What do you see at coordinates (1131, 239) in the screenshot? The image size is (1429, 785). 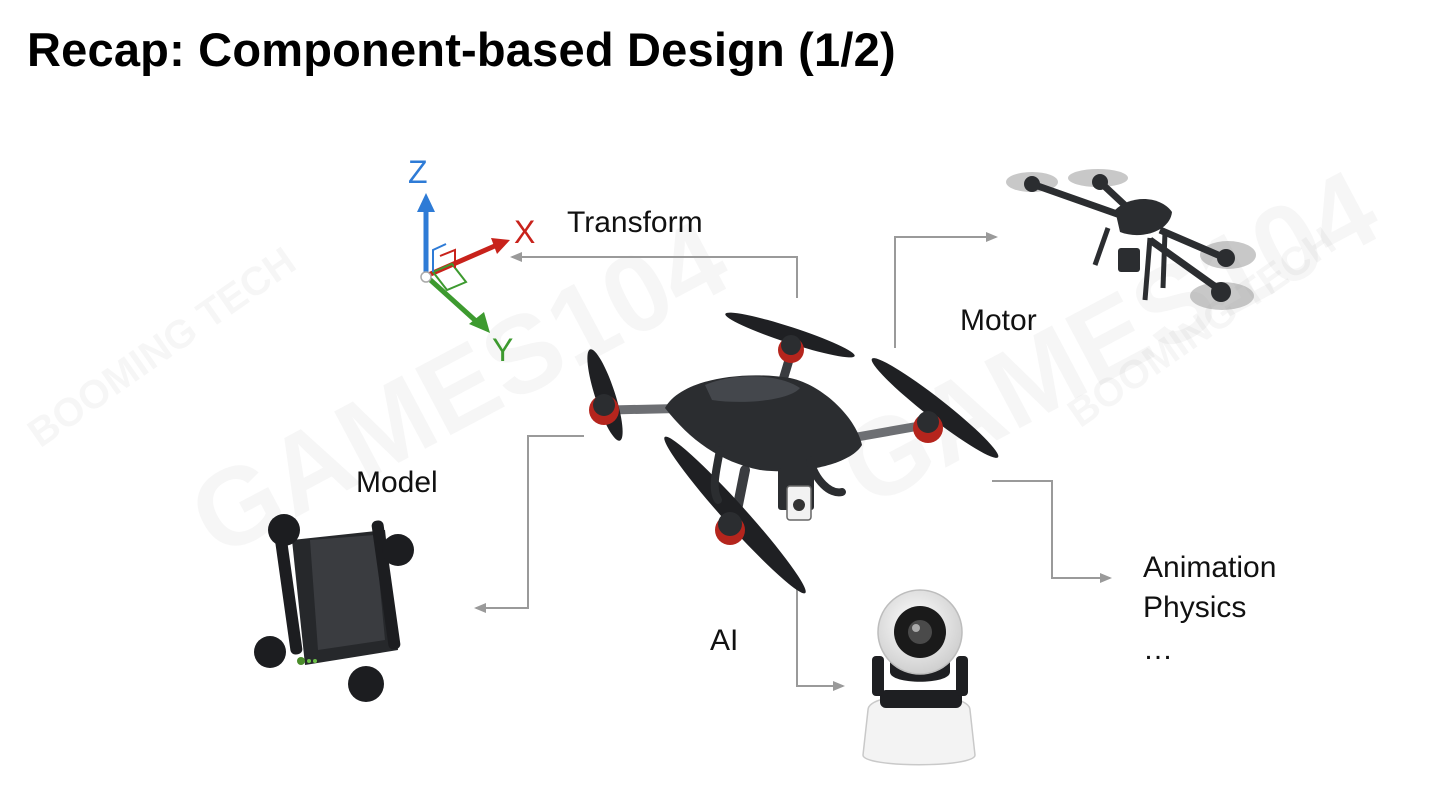 I see `drone-motor-image` at bounding box center [1131, 239].